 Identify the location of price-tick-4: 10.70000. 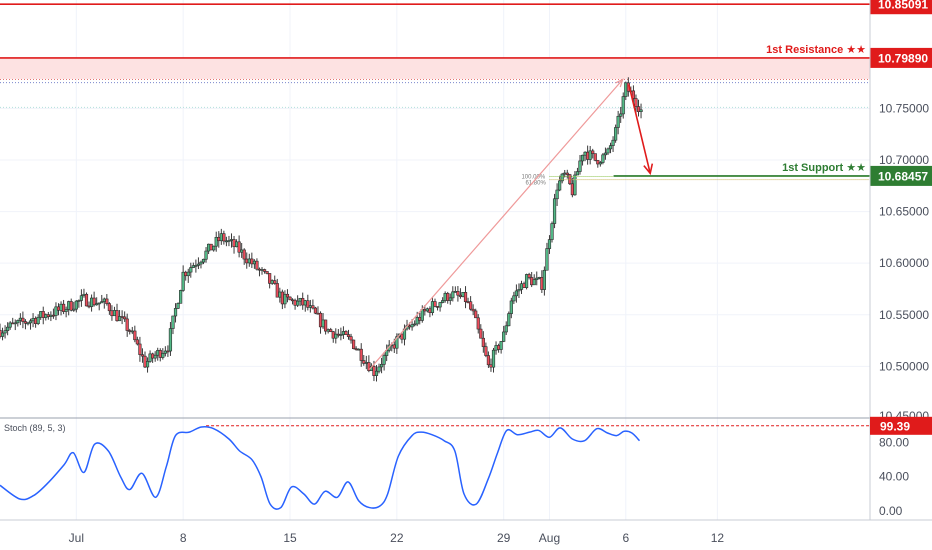
(904, 160).